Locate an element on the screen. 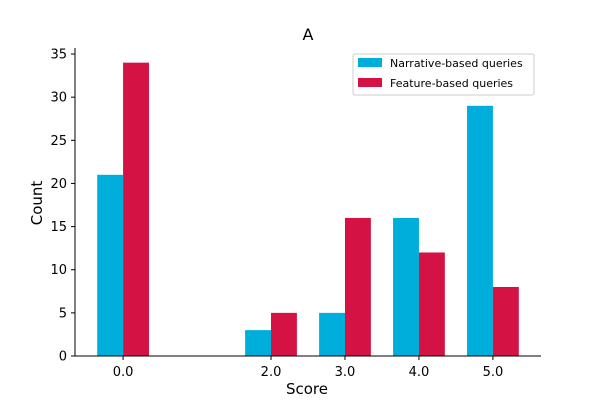 The width and height of the screenshot is (600, 400). y-tick-label-3: 15 is located at coordinates (58, 227).